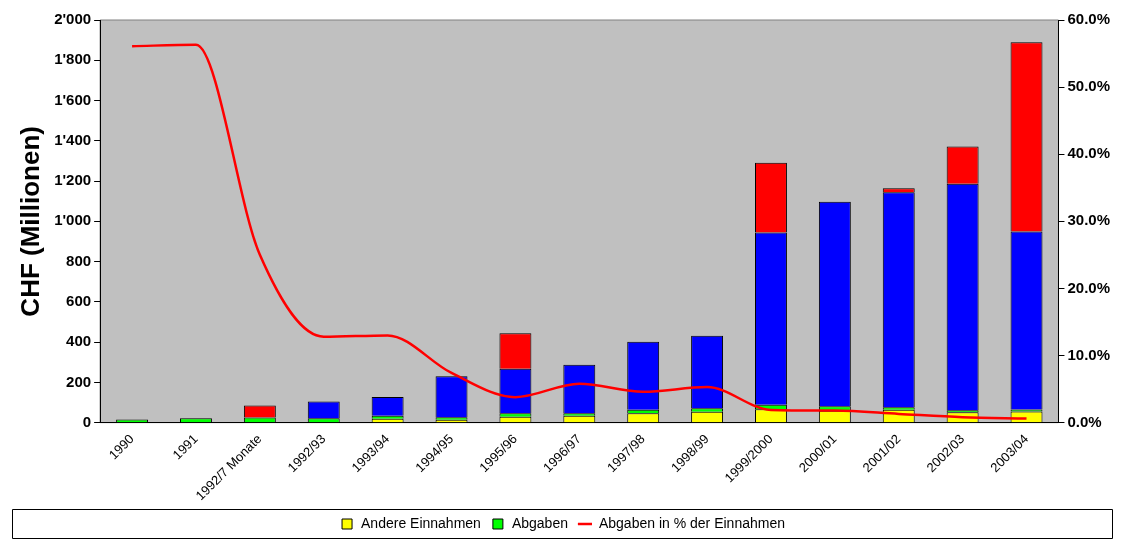 The width and height of the screenshot is (1131, 549). Describe the element at coordinates (73, 139) in the screenshot. I see `y-tick-label: 1'400` at that location.